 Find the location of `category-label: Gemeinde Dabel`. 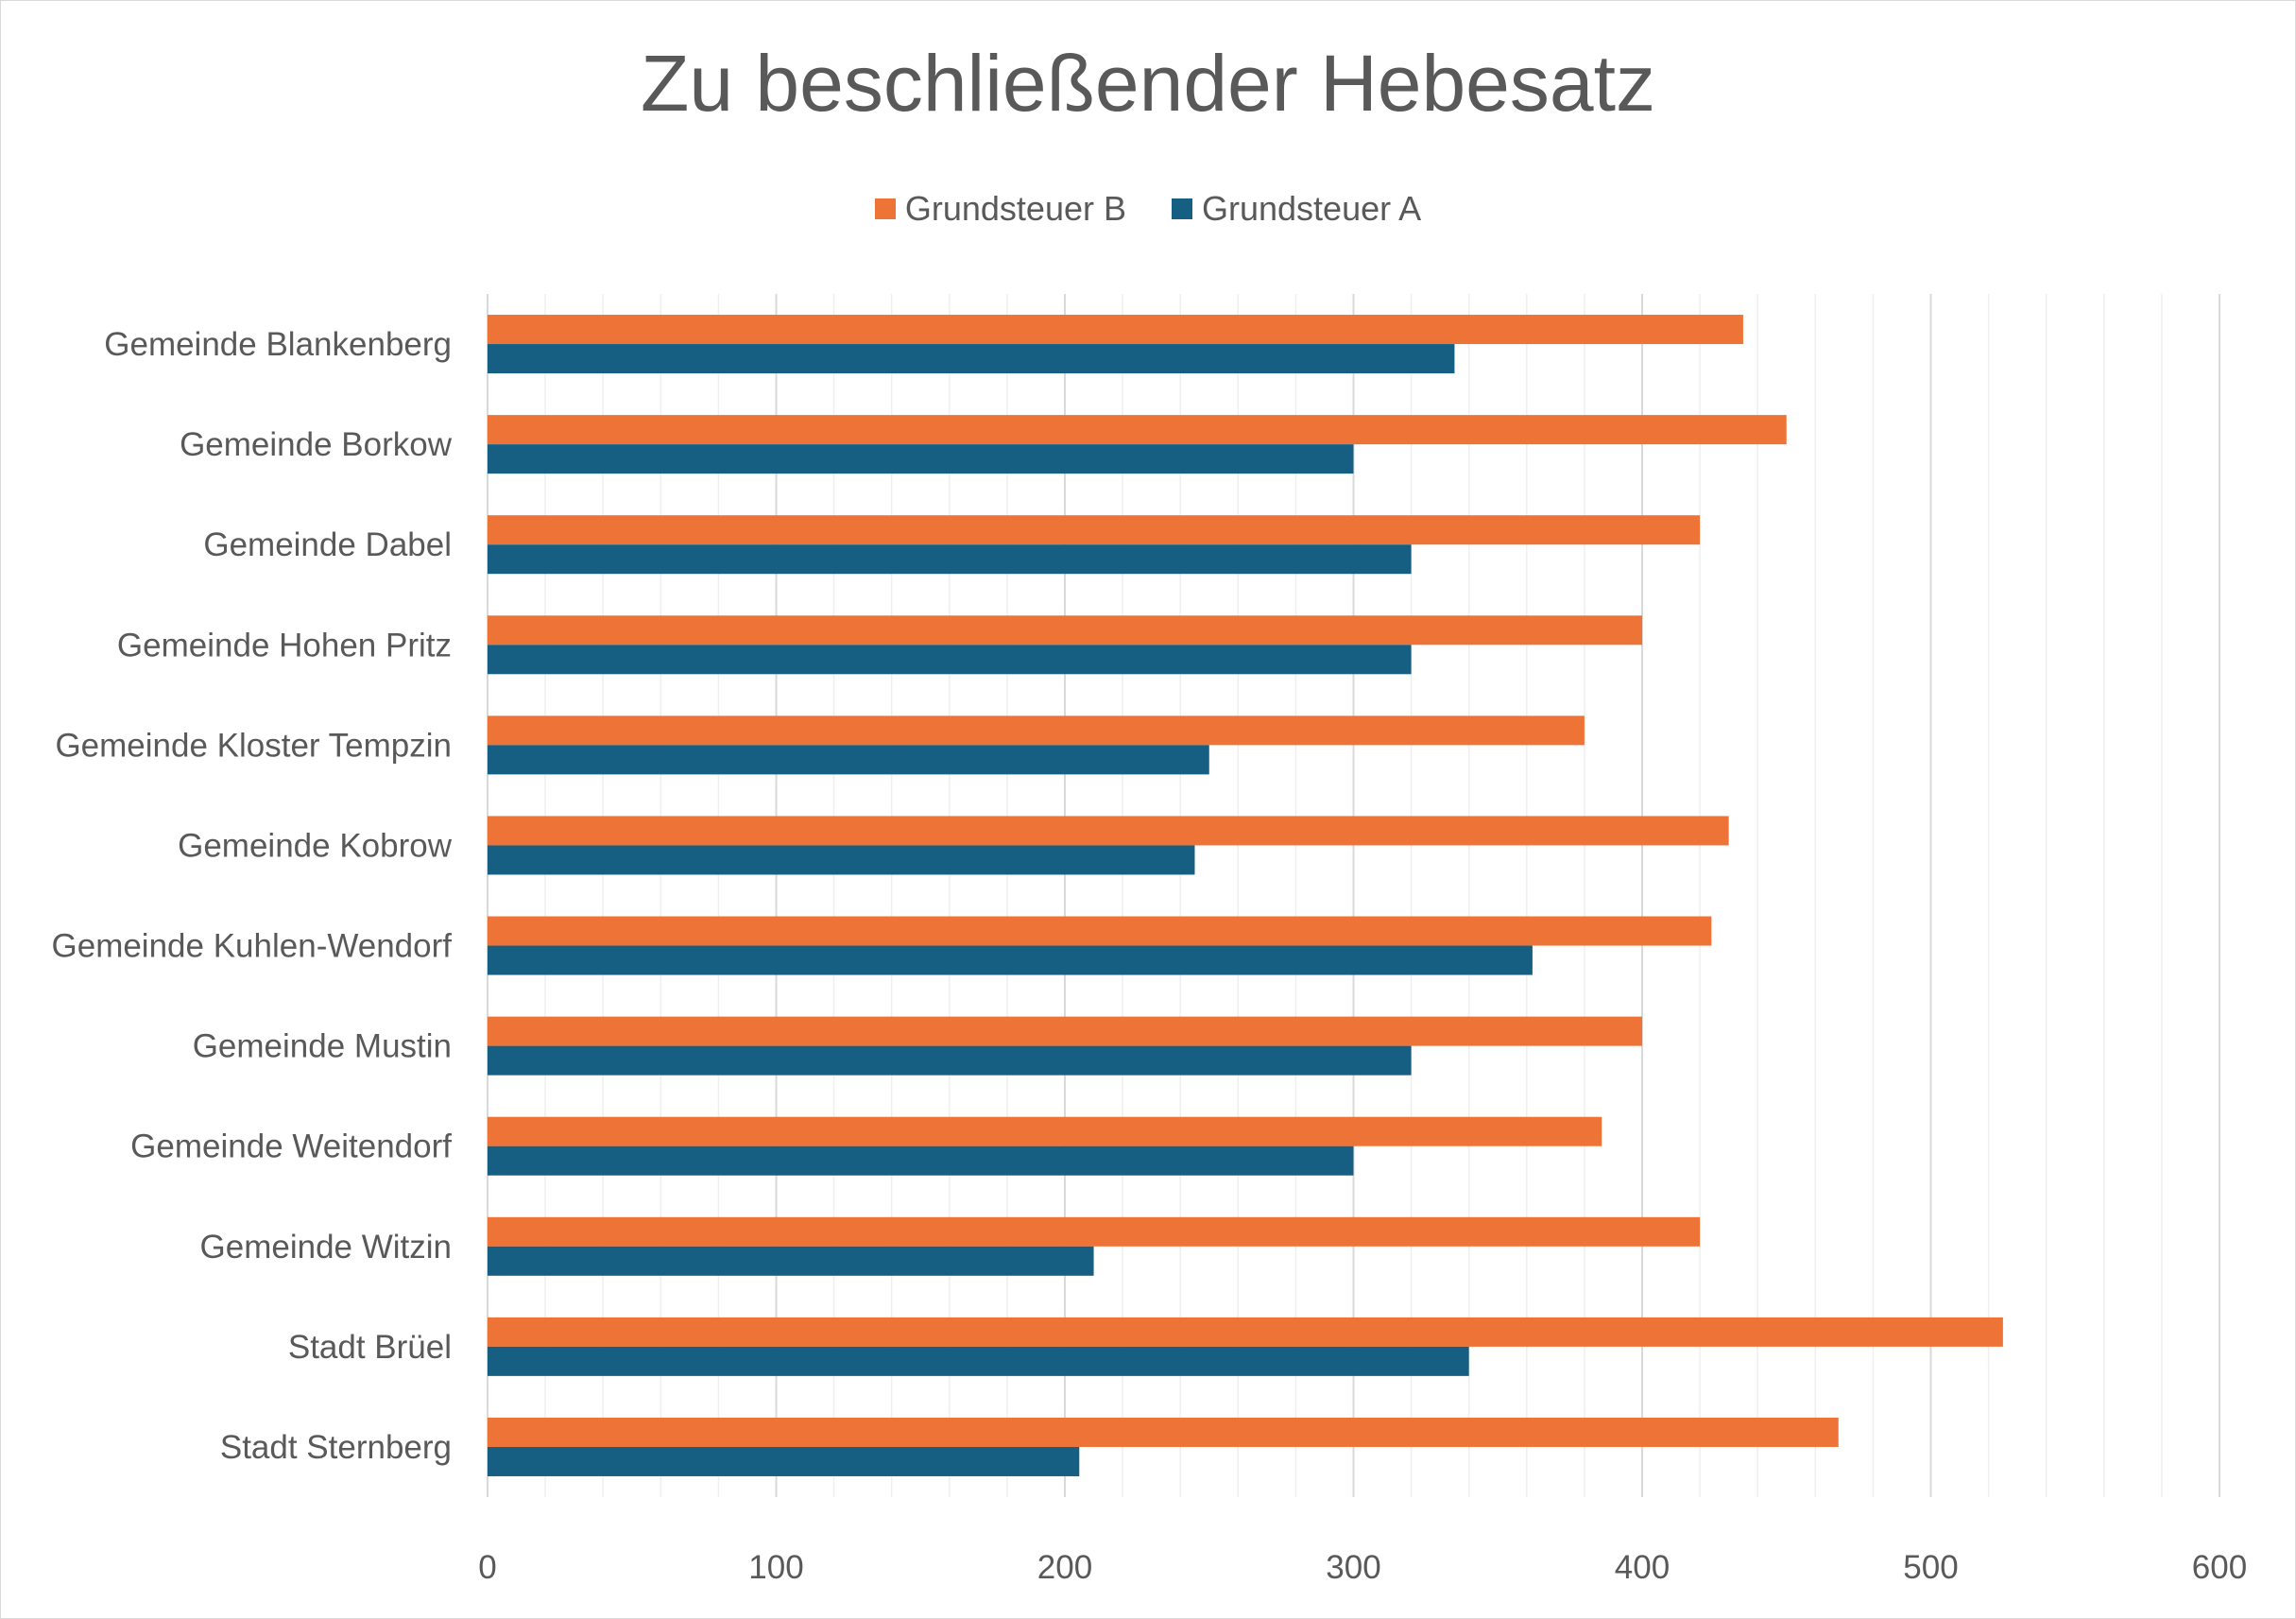

category-label: Gemeinde Dabel is located at coordinates (327, 544).